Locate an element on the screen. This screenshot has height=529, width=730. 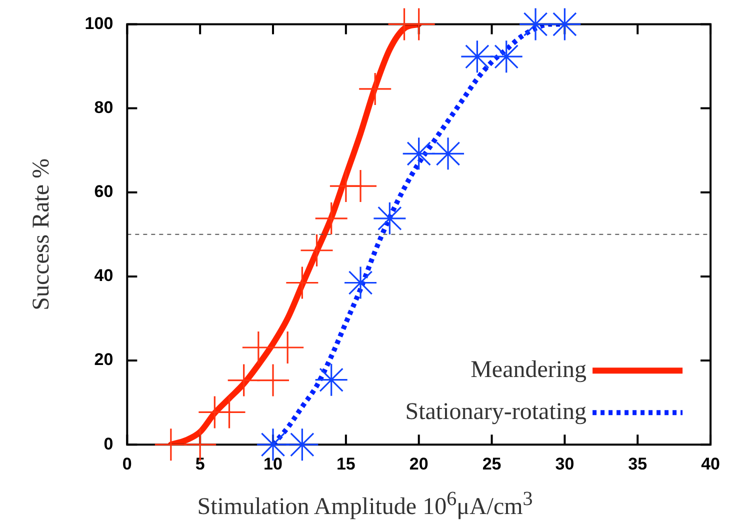
x-tick-label: 10 is located at coordinates (273, 464).